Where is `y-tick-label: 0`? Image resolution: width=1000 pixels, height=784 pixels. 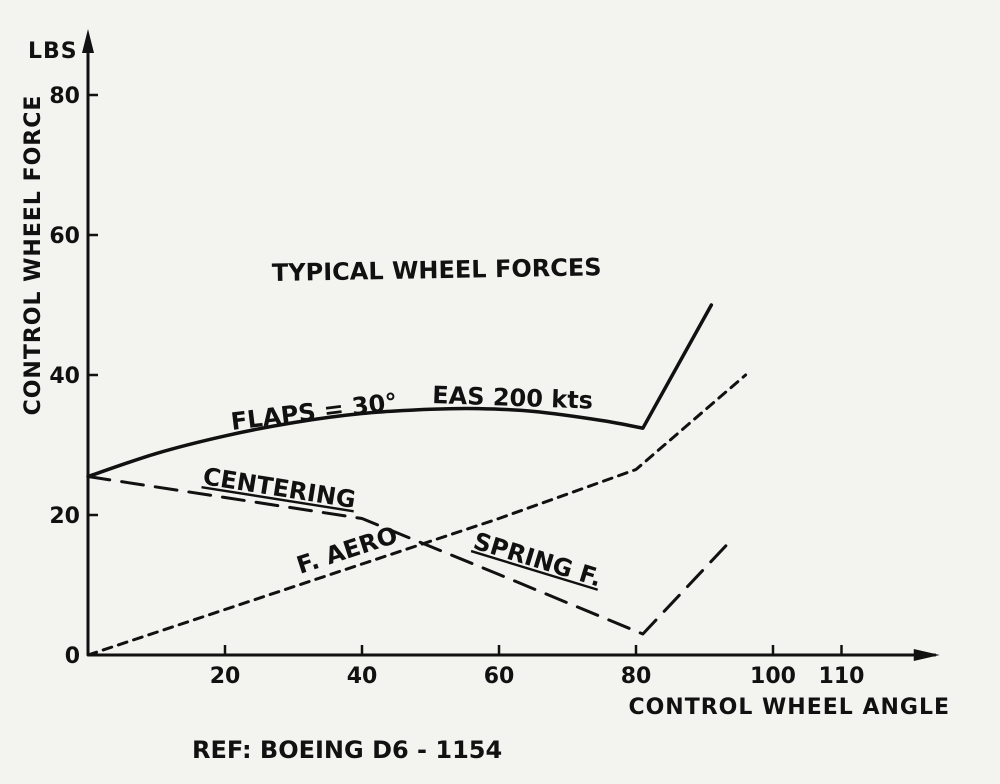 y-tick-label: 0 is located at coordinates (72, 656).